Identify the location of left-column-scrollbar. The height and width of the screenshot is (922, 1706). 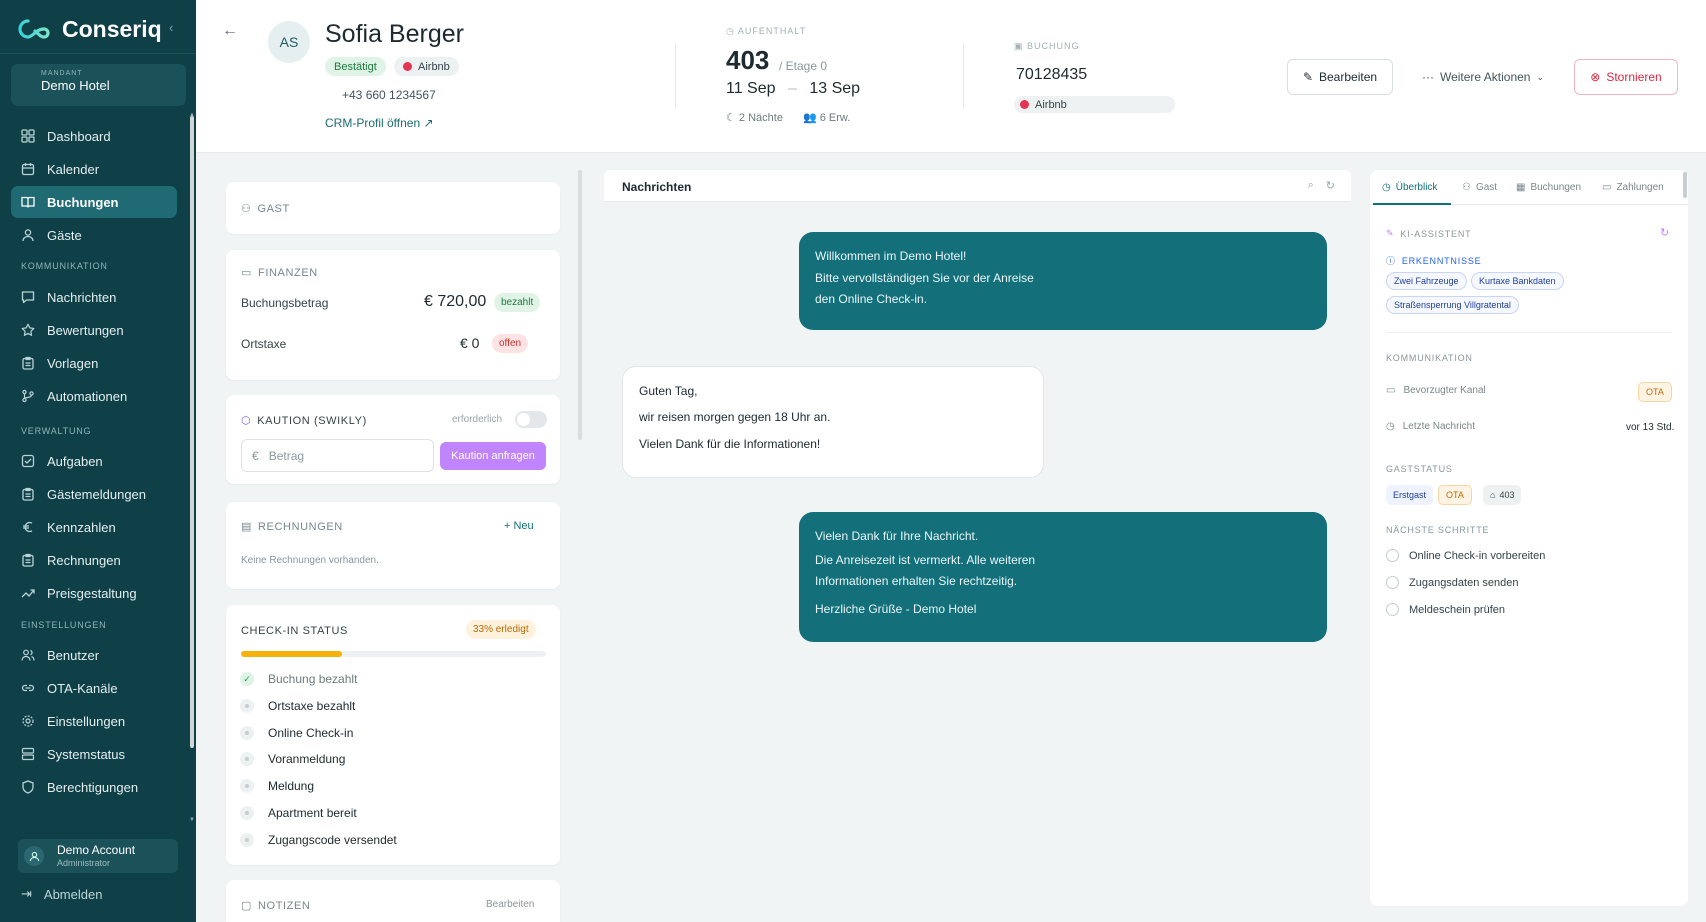
(580, 305).